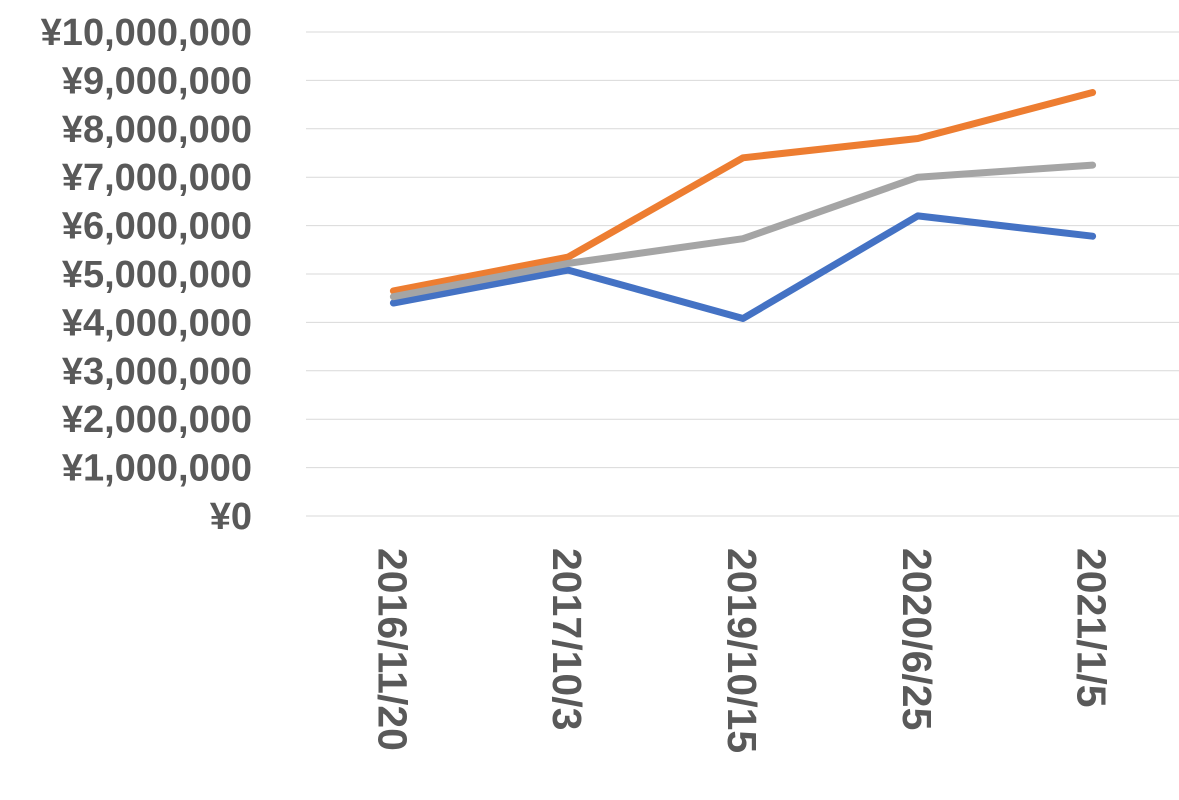  What do you see at coordinates (1092, 628) in the screenshot?
I see `x-tick-label: 2021/1/5` at bounding box center [1092, 628].